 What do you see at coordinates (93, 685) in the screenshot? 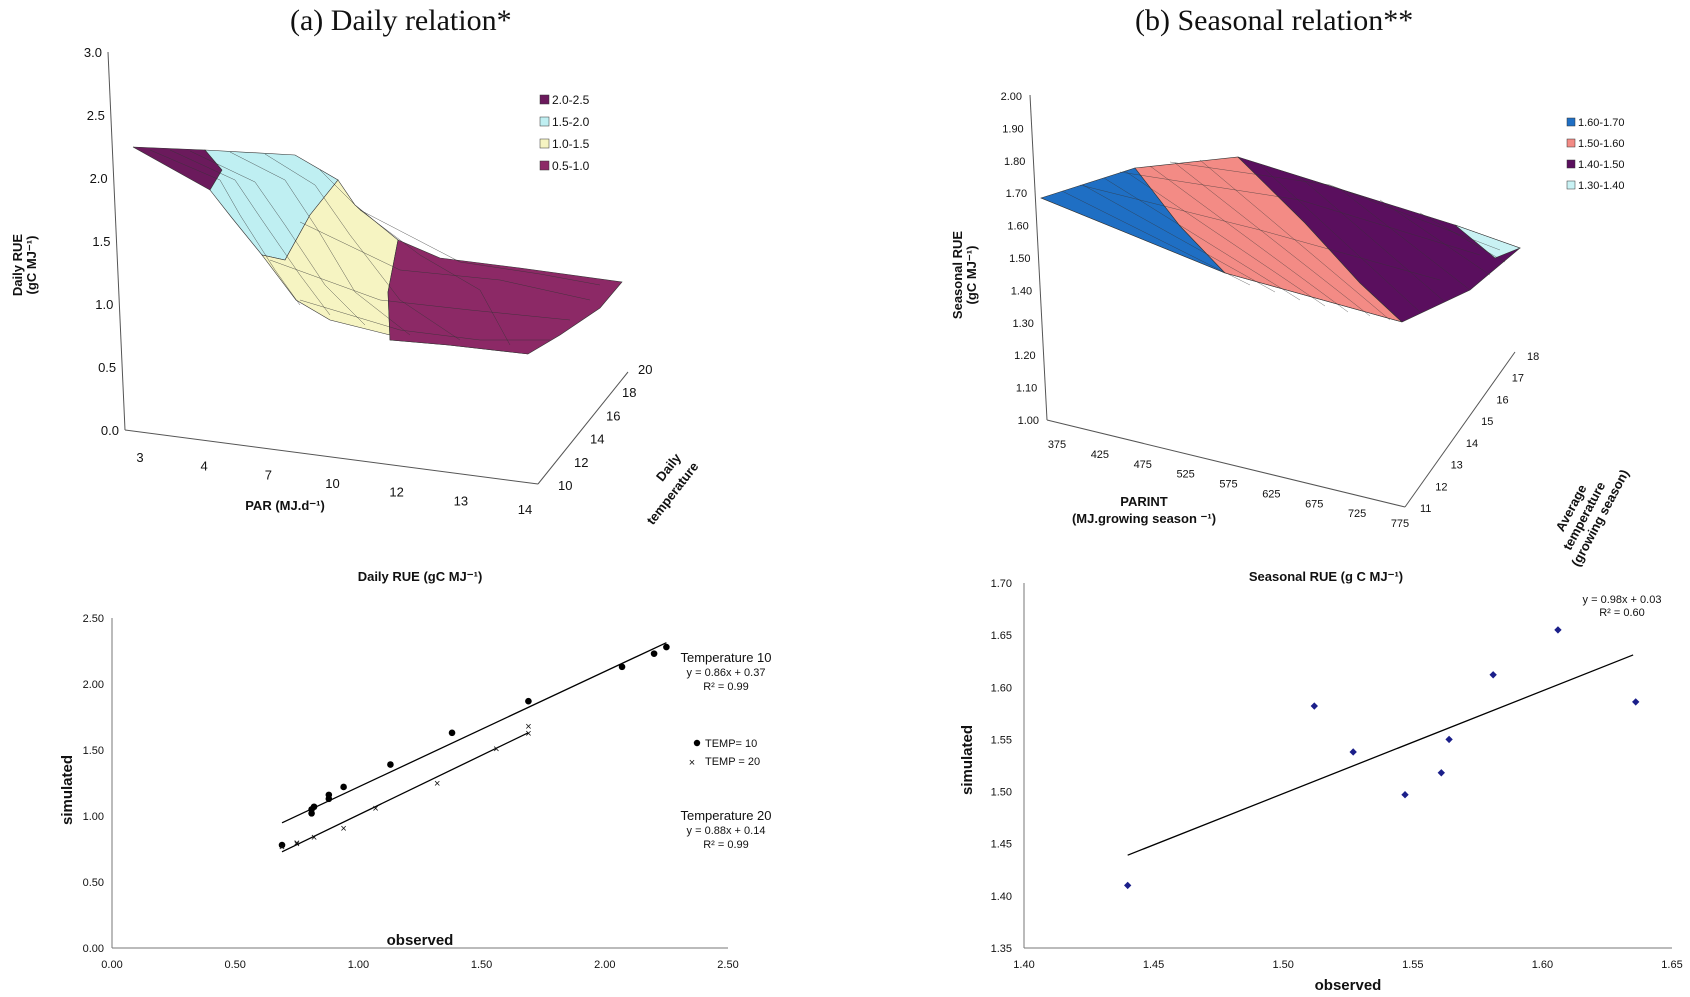
I see `daily-scatter-y-tick: 2.00` at bounding box center [93, 685].